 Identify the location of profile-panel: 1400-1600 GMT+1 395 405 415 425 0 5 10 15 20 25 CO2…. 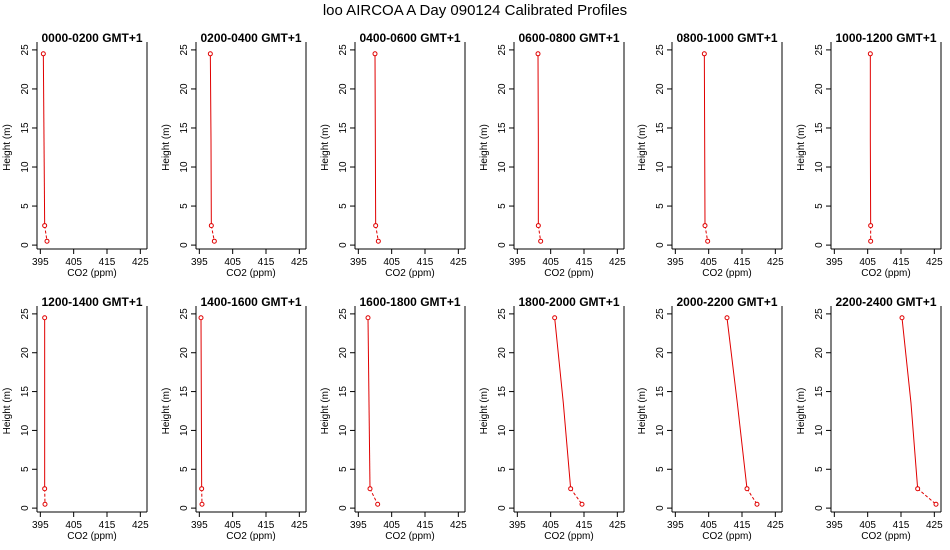
(234, 418).